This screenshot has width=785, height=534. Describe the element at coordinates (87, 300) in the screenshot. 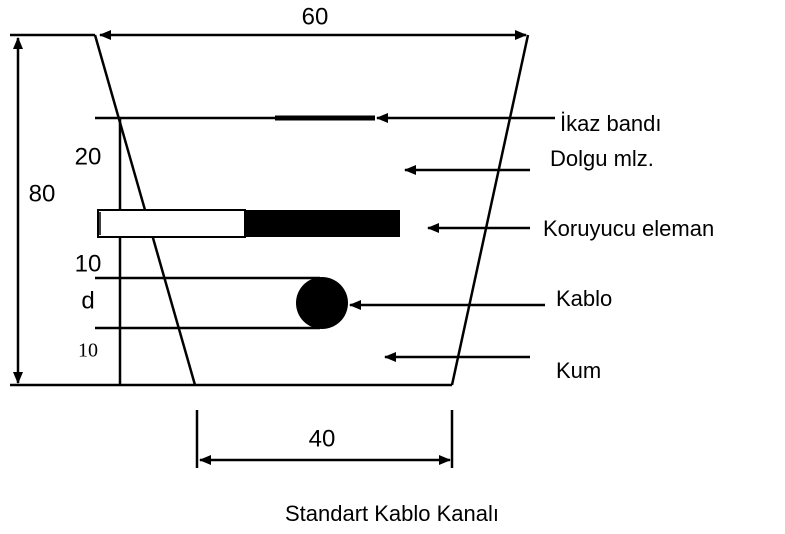

I see `dim-label: d` at that location.